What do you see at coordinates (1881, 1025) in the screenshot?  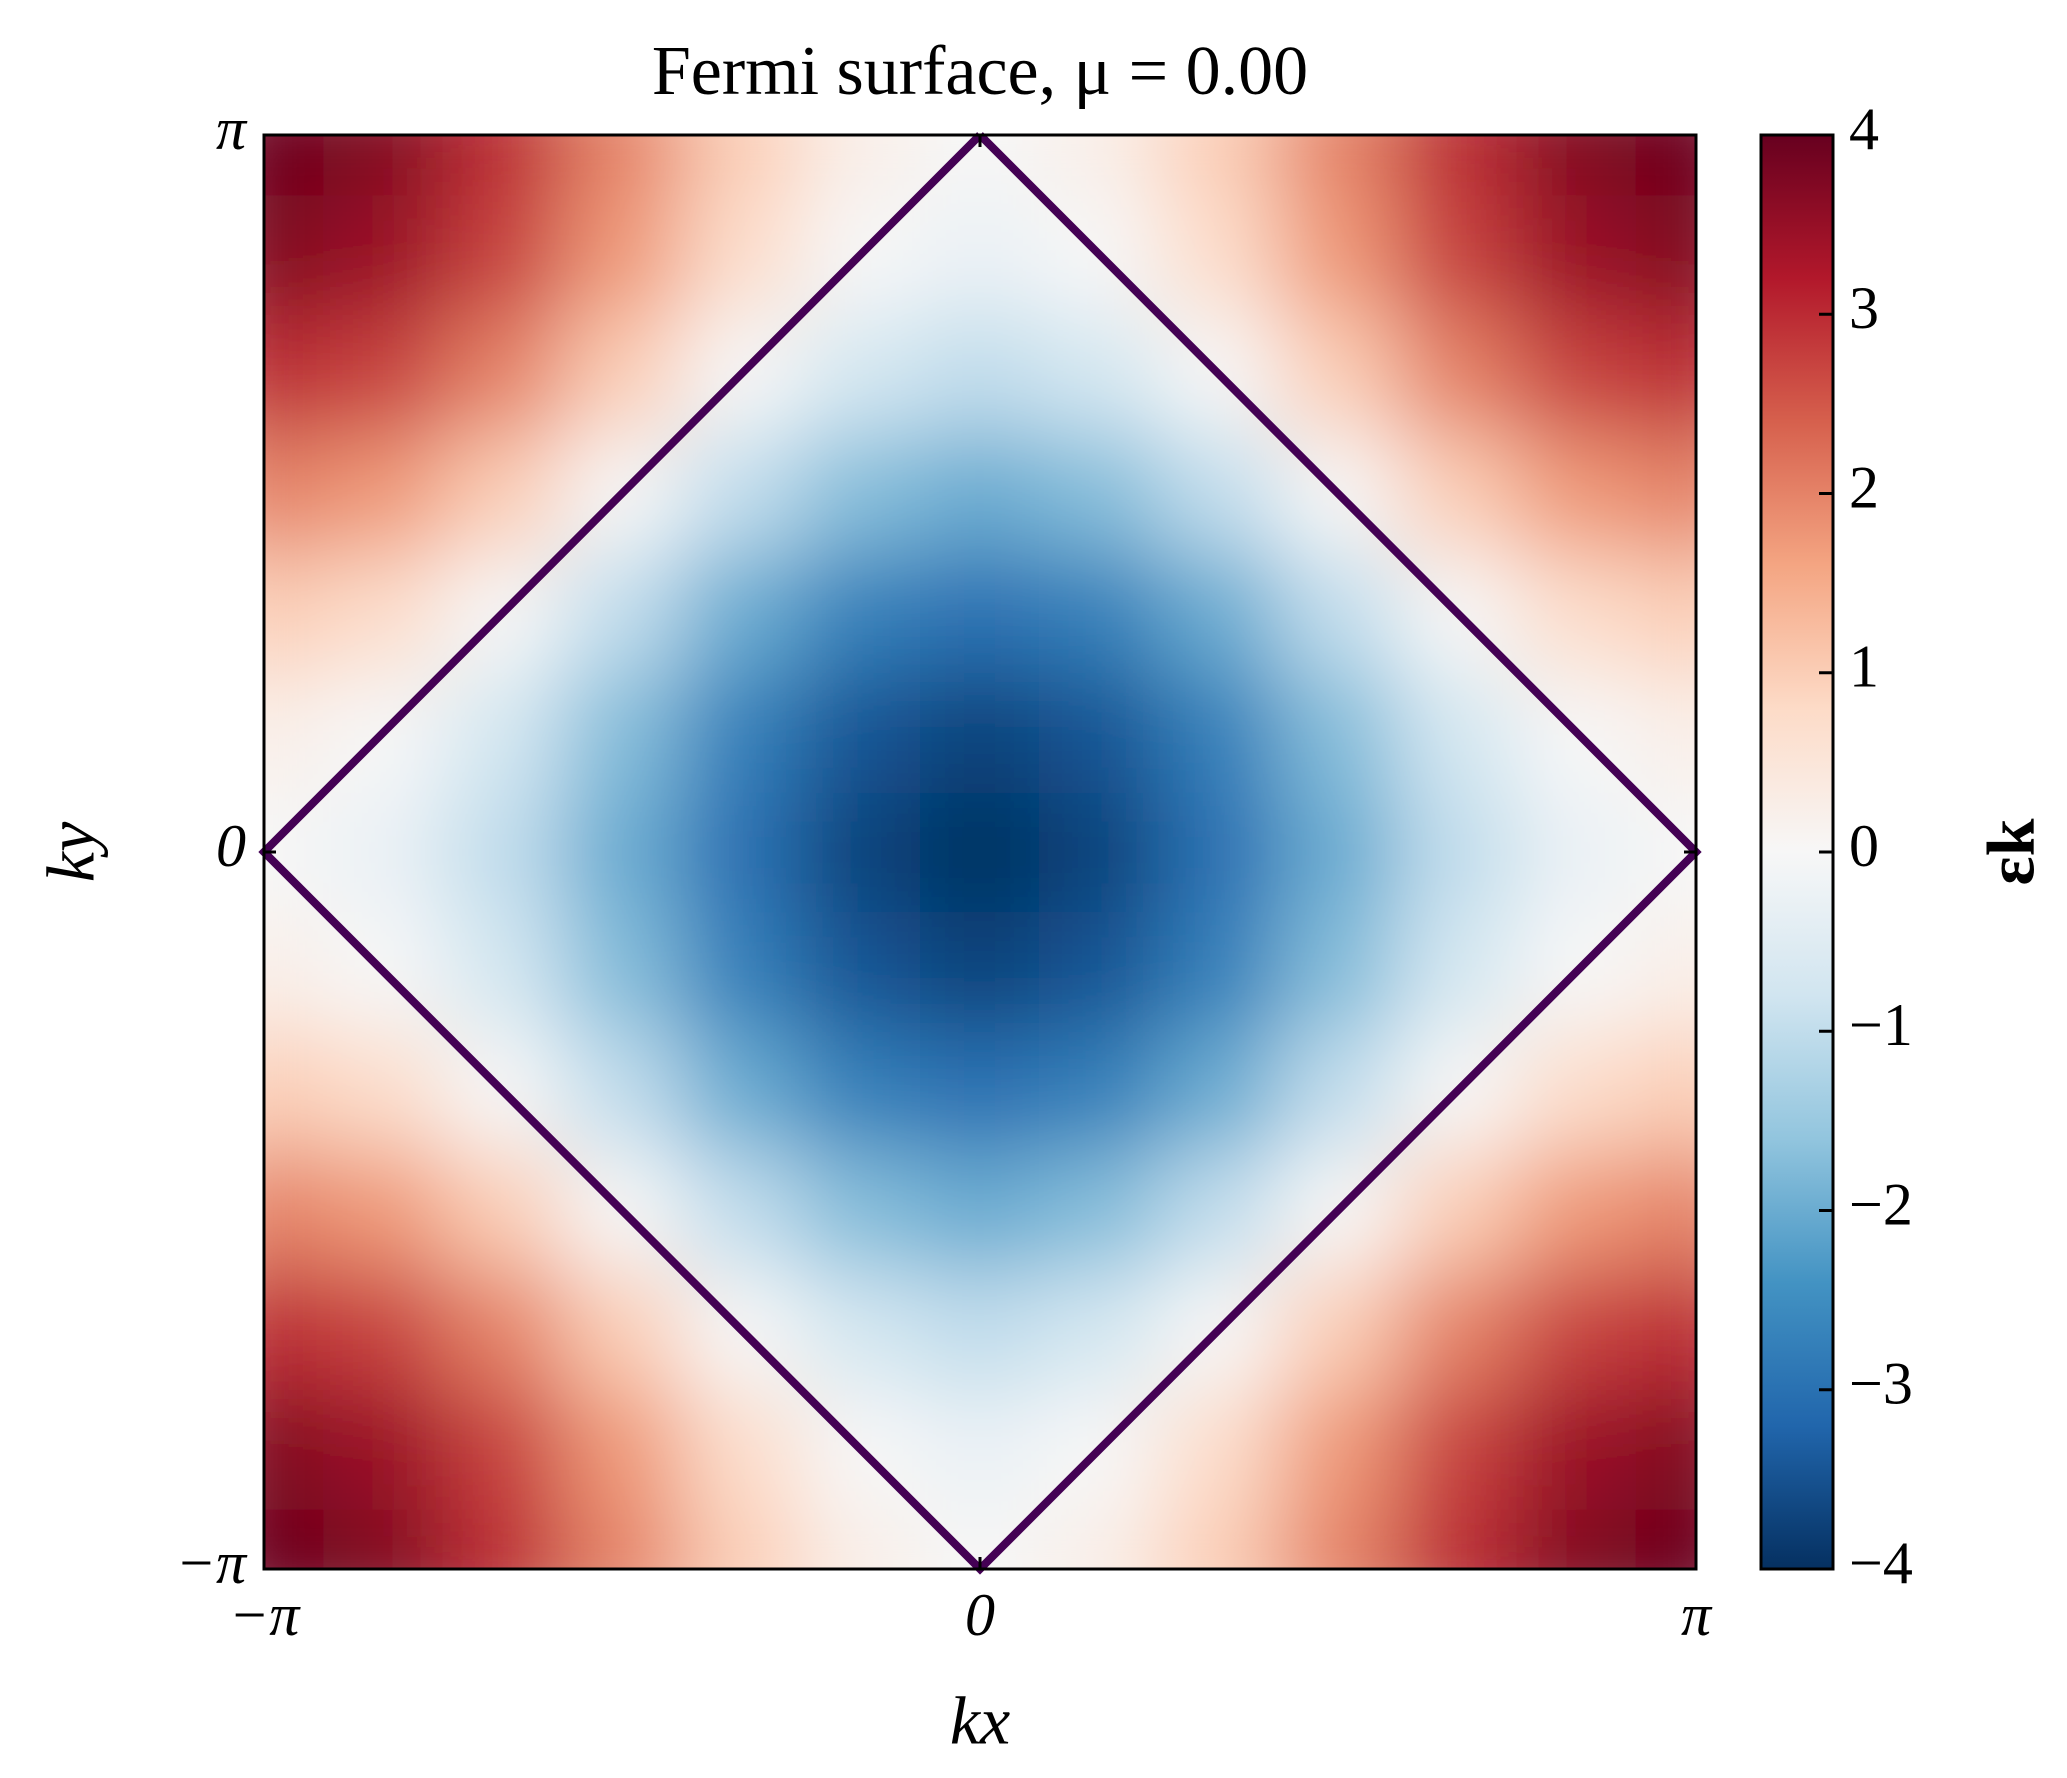 I see `colorbar-tick-label: −1` at bounding box center [1881, 1025].